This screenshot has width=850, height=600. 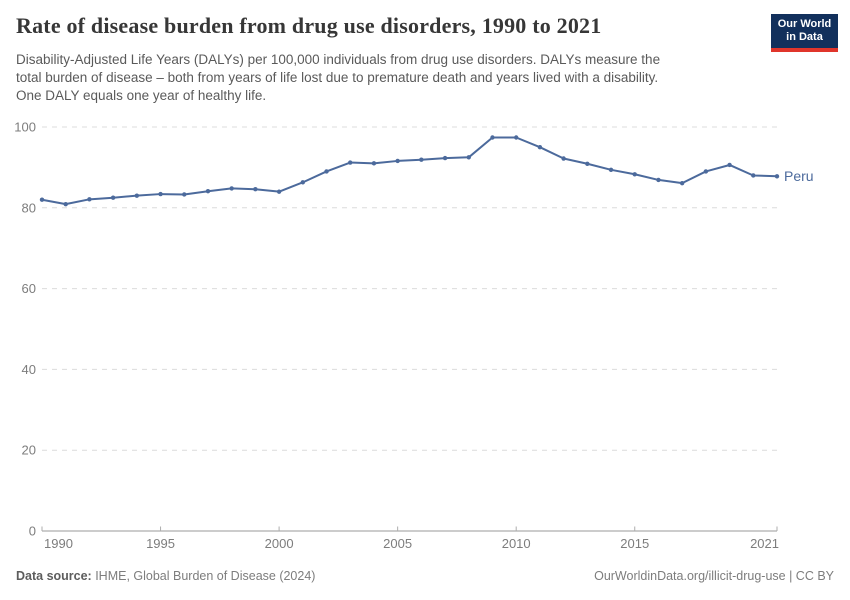 I want to click on data-series-line, so click(x=409, y=171).